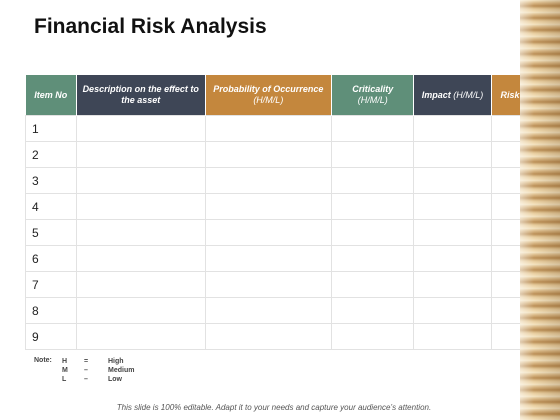 Image resolution: width=560 pixels, height=420 pixels. I want to click on cell-item-no: 8, so click(51, 310).